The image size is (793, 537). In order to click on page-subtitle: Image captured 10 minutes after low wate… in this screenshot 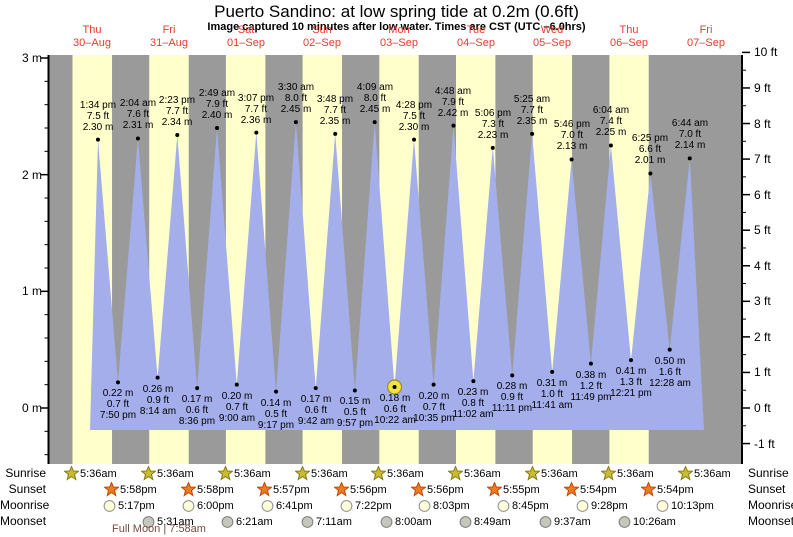, I will do `click(396, 27)`.